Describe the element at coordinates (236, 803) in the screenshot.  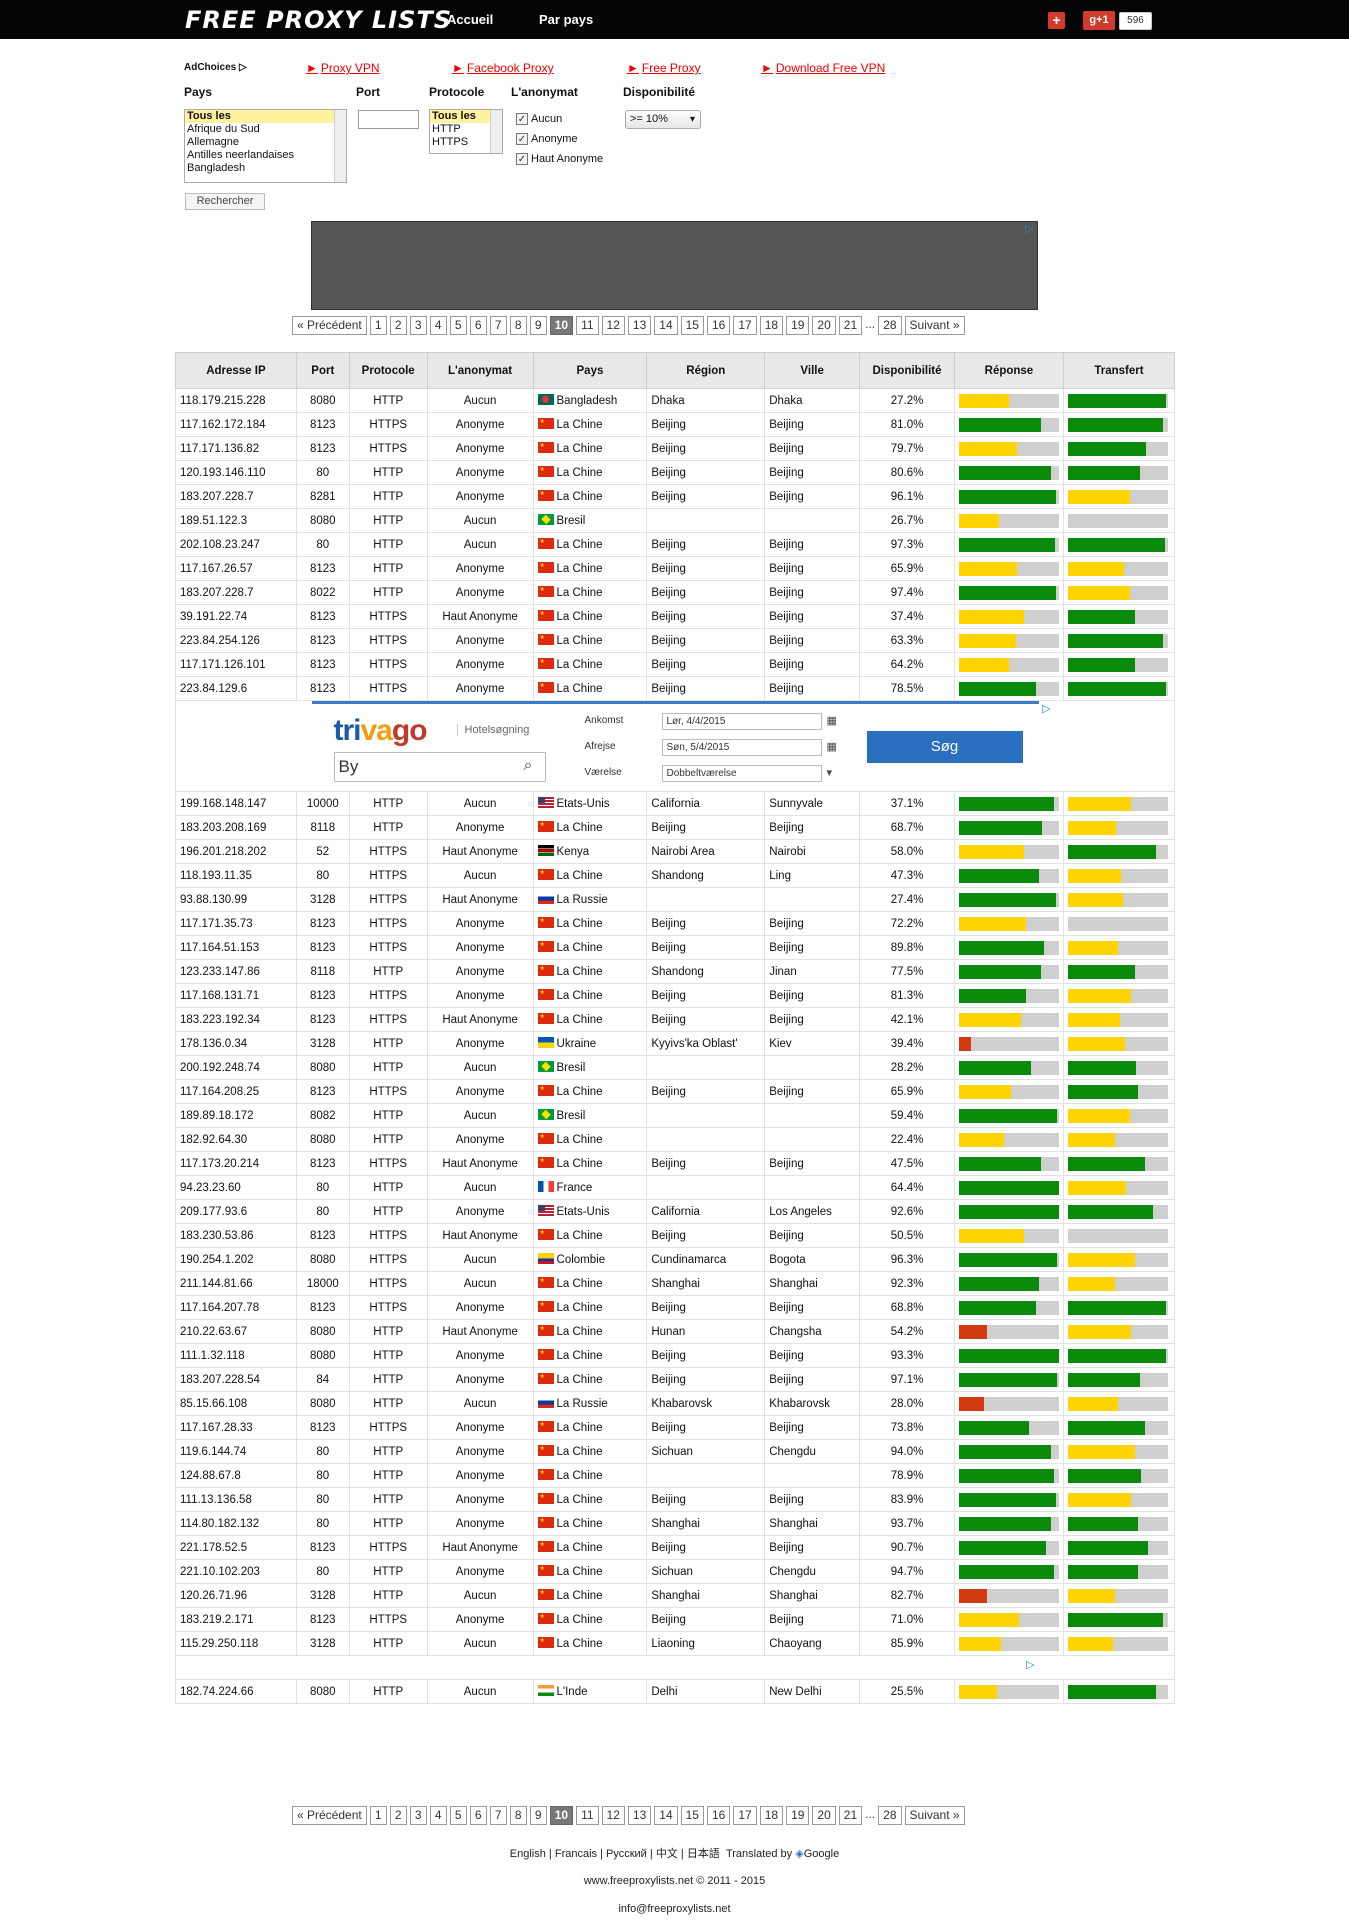
I see `ip-cell: 199.168.148.147` at that location.